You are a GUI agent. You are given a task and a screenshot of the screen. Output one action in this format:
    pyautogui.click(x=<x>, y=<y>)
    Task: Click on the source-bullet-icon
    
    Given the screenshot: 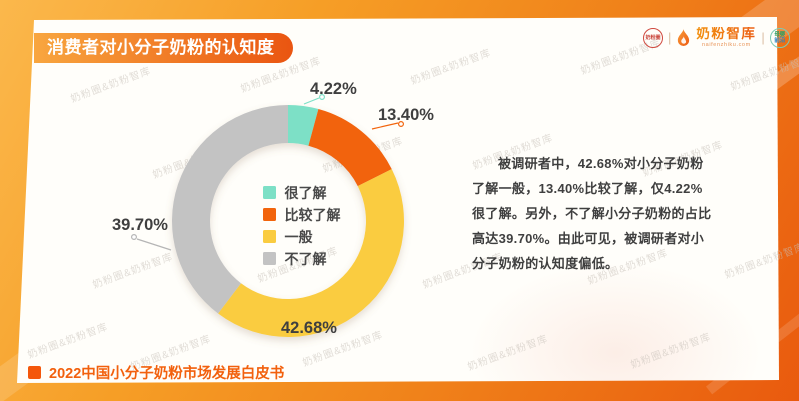 What is the action you would take?
    pyautogui.click(x=34, y=372)
    